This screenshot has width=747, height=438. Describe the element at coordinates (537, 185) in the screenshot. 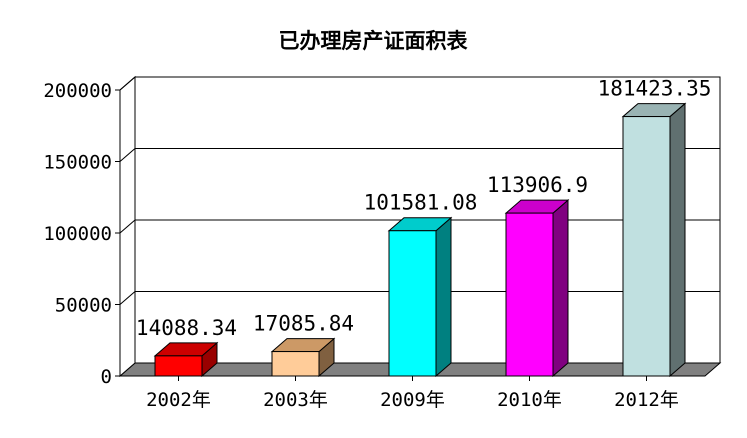

I see `data-label: 113906.9` at that location.